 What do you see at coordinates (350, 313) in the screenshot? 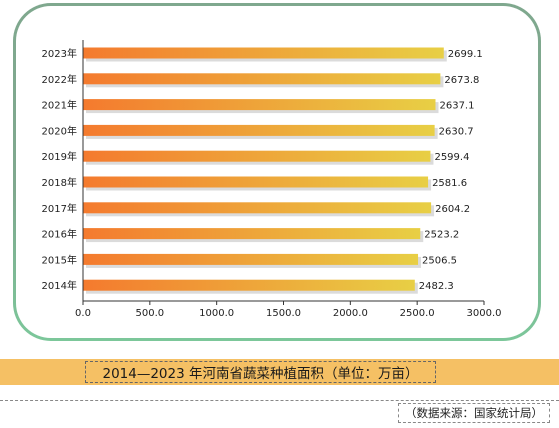
I see `x-tick-label: 2000.0` at bounding box center [350, 313].